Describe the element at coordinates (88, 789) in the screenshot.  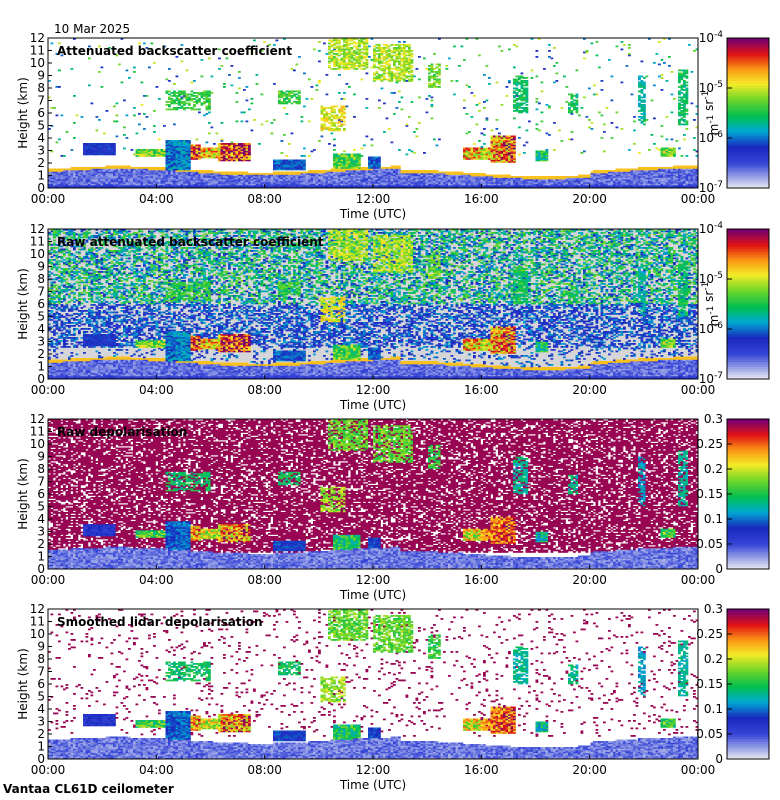
I see `footer-label: Vantaa CL61D ceilometer` at that location.